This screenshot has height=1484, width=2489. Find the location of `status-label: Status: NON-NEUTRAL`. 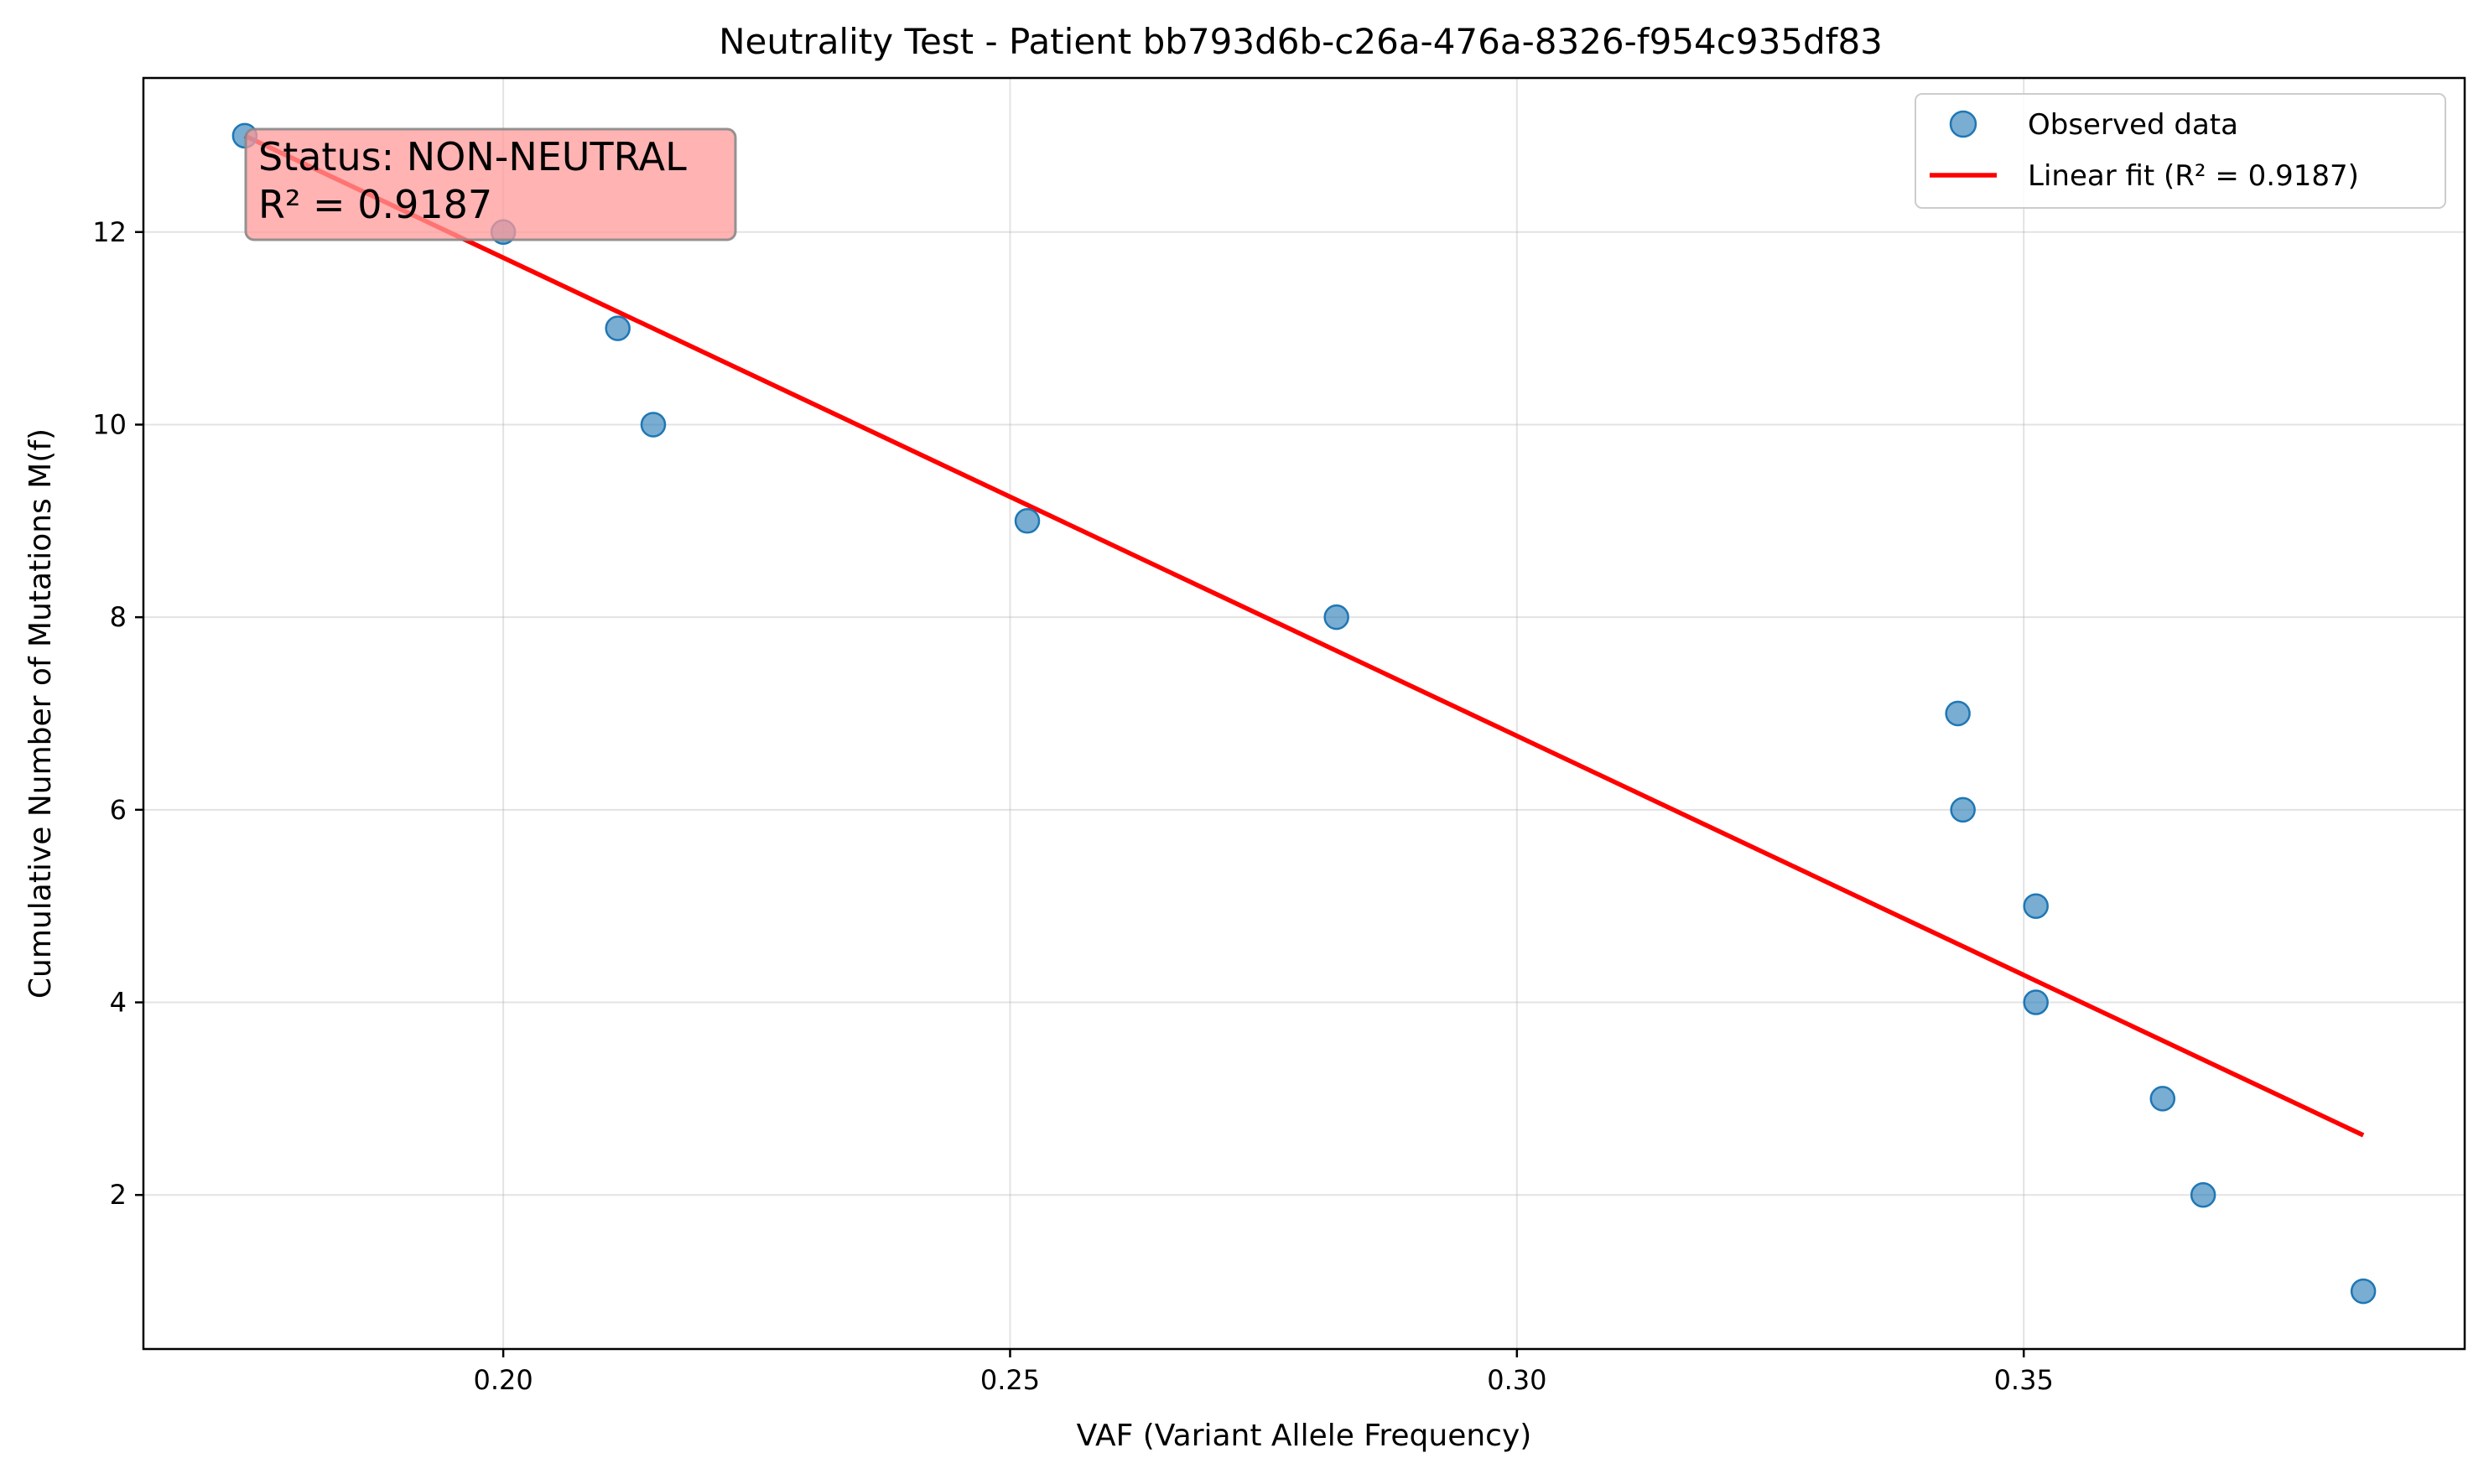

status-label: Status: NON-NEUTRAL is located at coordinates (473, 156).